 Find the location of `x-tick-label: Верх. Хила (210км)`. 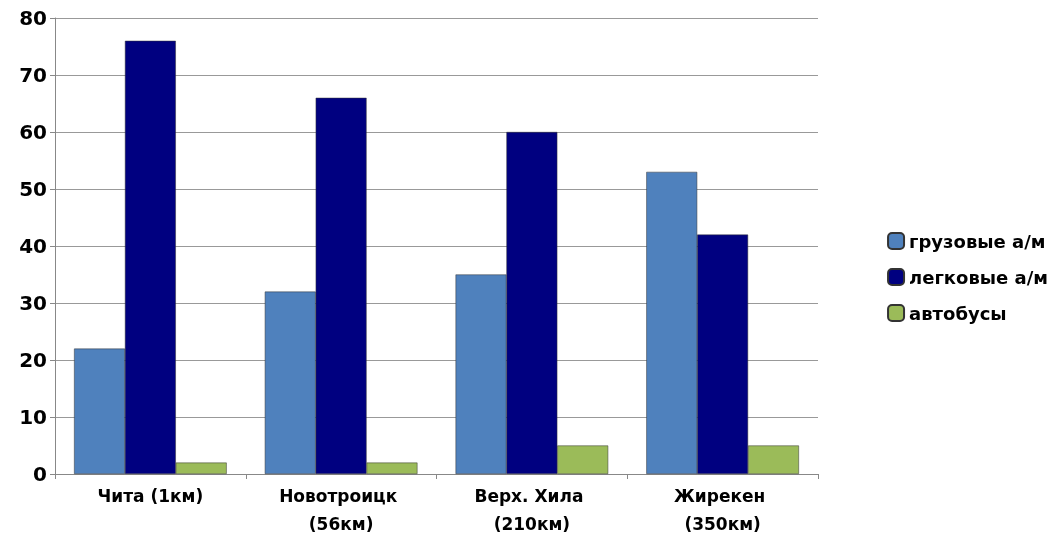

x-tick-label: Верх. Хила (210км) is located at coordinates (532, 510).